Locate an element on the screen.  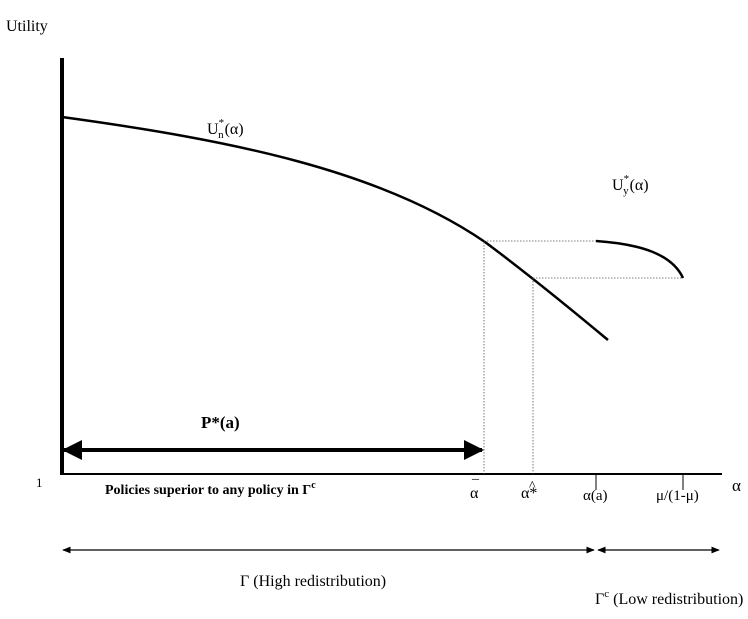
x-axis-label: α is located at coordinates (736, 485).